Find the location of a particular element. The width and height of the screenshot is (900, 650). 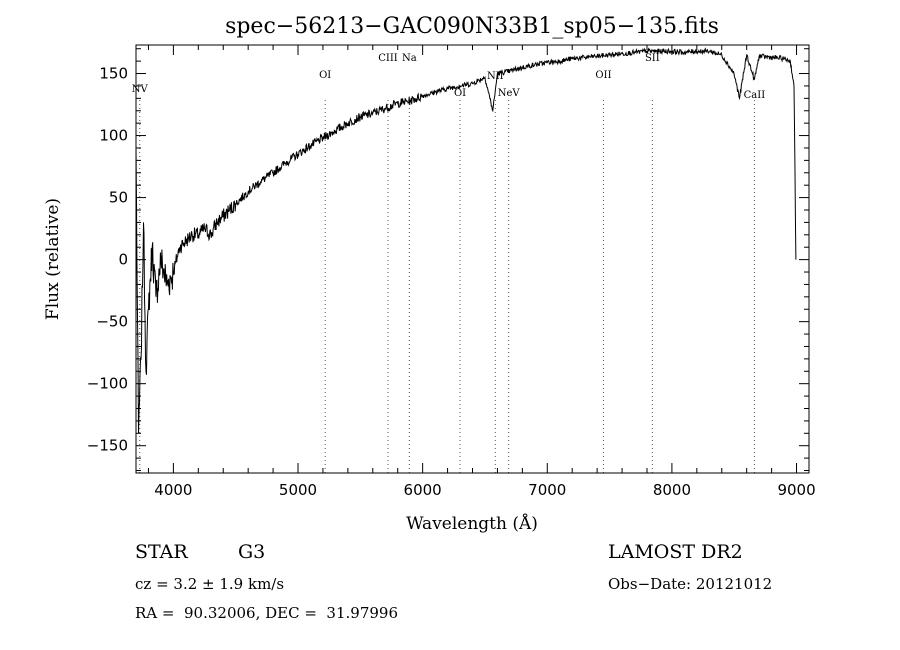

object-class: STAR is located at coordinates (161, 552).